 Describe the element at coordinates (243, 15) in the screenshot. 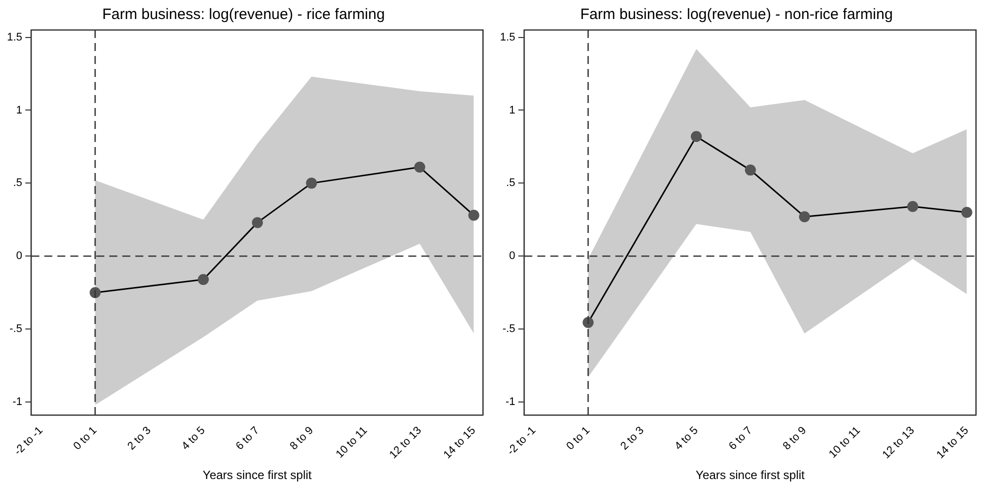

I see `chart-title: Farm business: log(revenue) - rice farming` at that location.